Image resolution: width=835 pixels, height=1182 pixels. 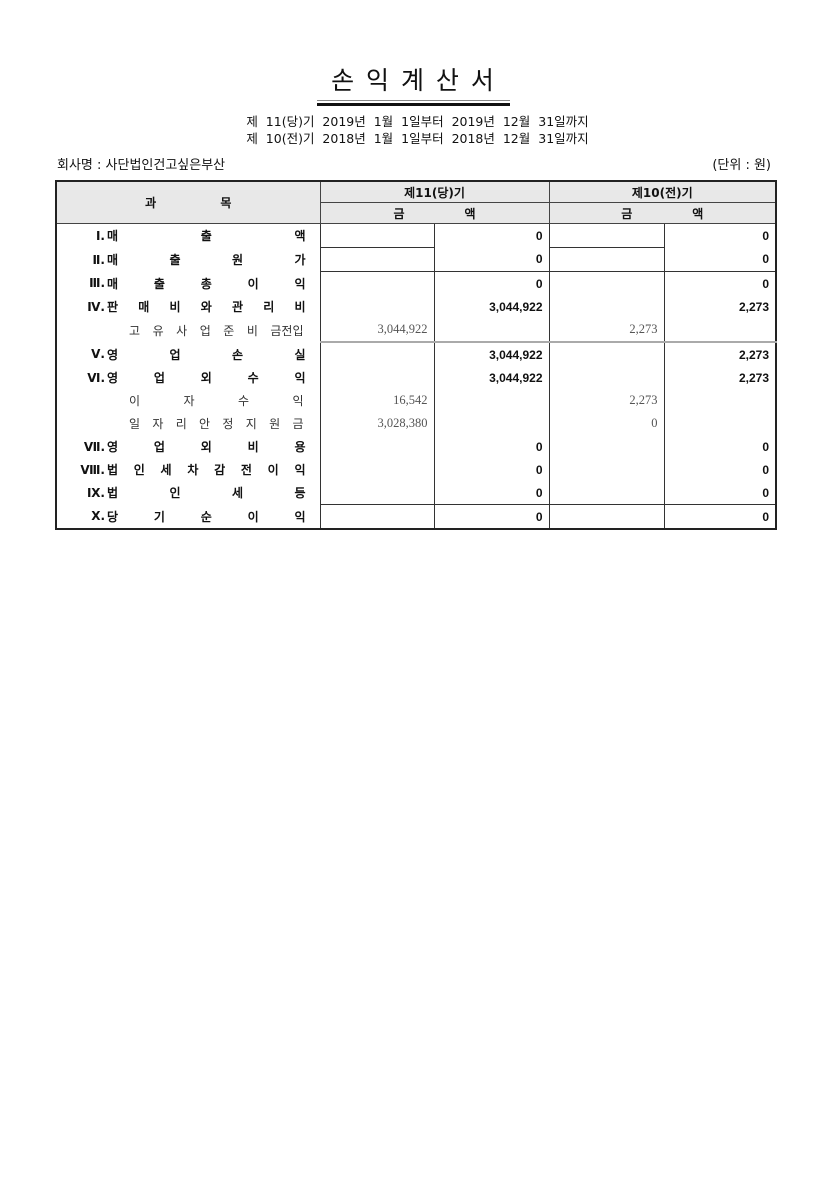 What do you see at coordinates (216, 424) in the screenshot?
I see `account-name: 일 자 리 안 정 지 원 금` at bounding box center [216, 424].